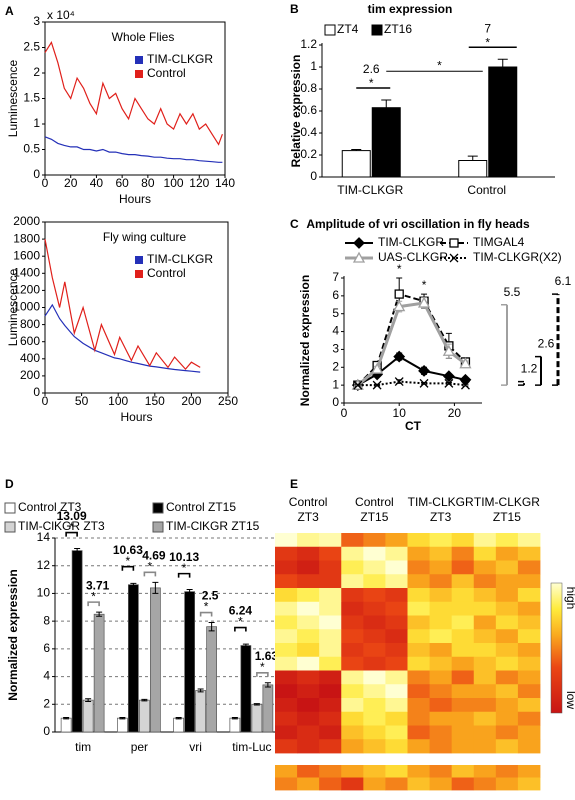 Image resolution: width=575 pixels, height=800 pixels. What do you see at coordinates (213, 526) in the screenshot?
I see `legend-label: TIM-ClKGR ZT15` at bounding box center [213, 526].